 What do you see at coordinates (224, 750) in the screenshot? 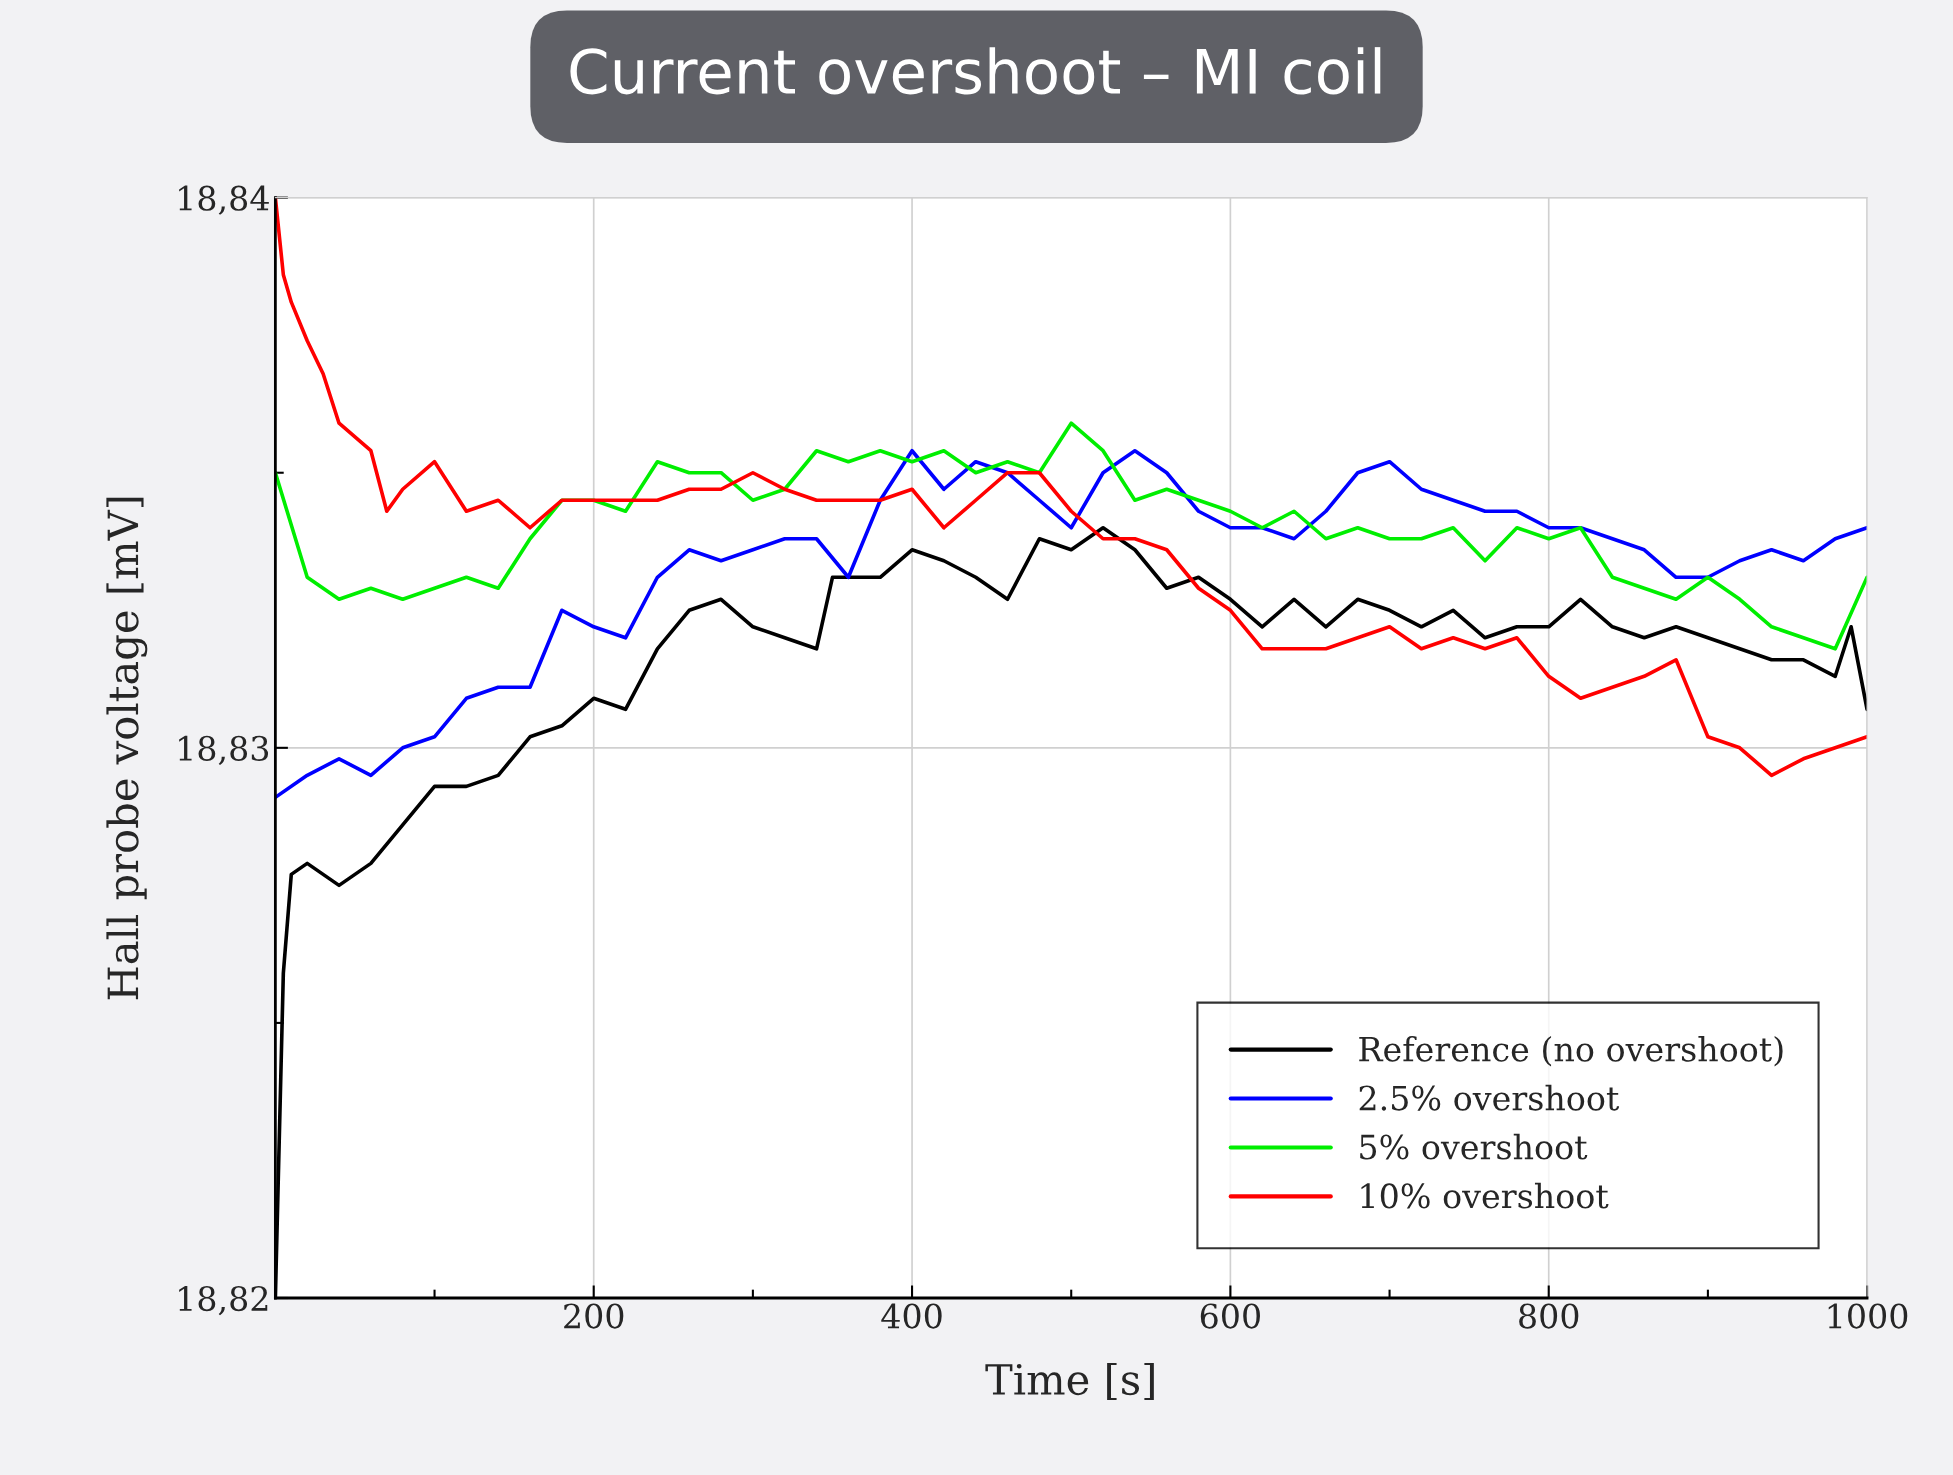
I see `y-tick-label: 18,83` at bounding box center [224, 750].